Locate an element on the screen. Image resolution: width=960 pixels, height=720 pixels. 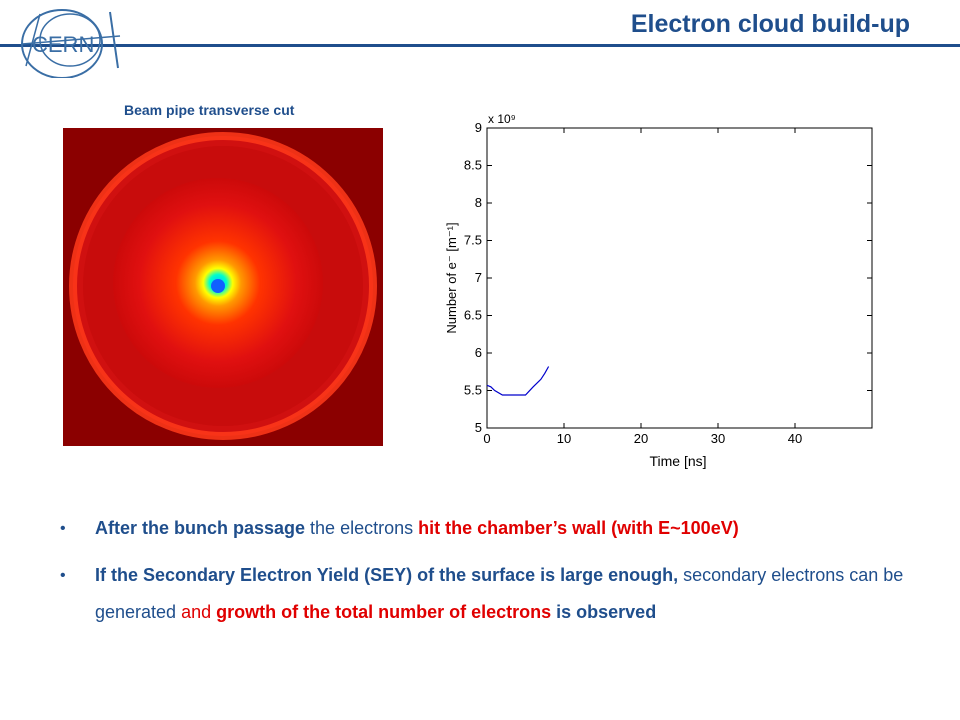
x-tick-label: 10 is located at coordinates (564, 438).